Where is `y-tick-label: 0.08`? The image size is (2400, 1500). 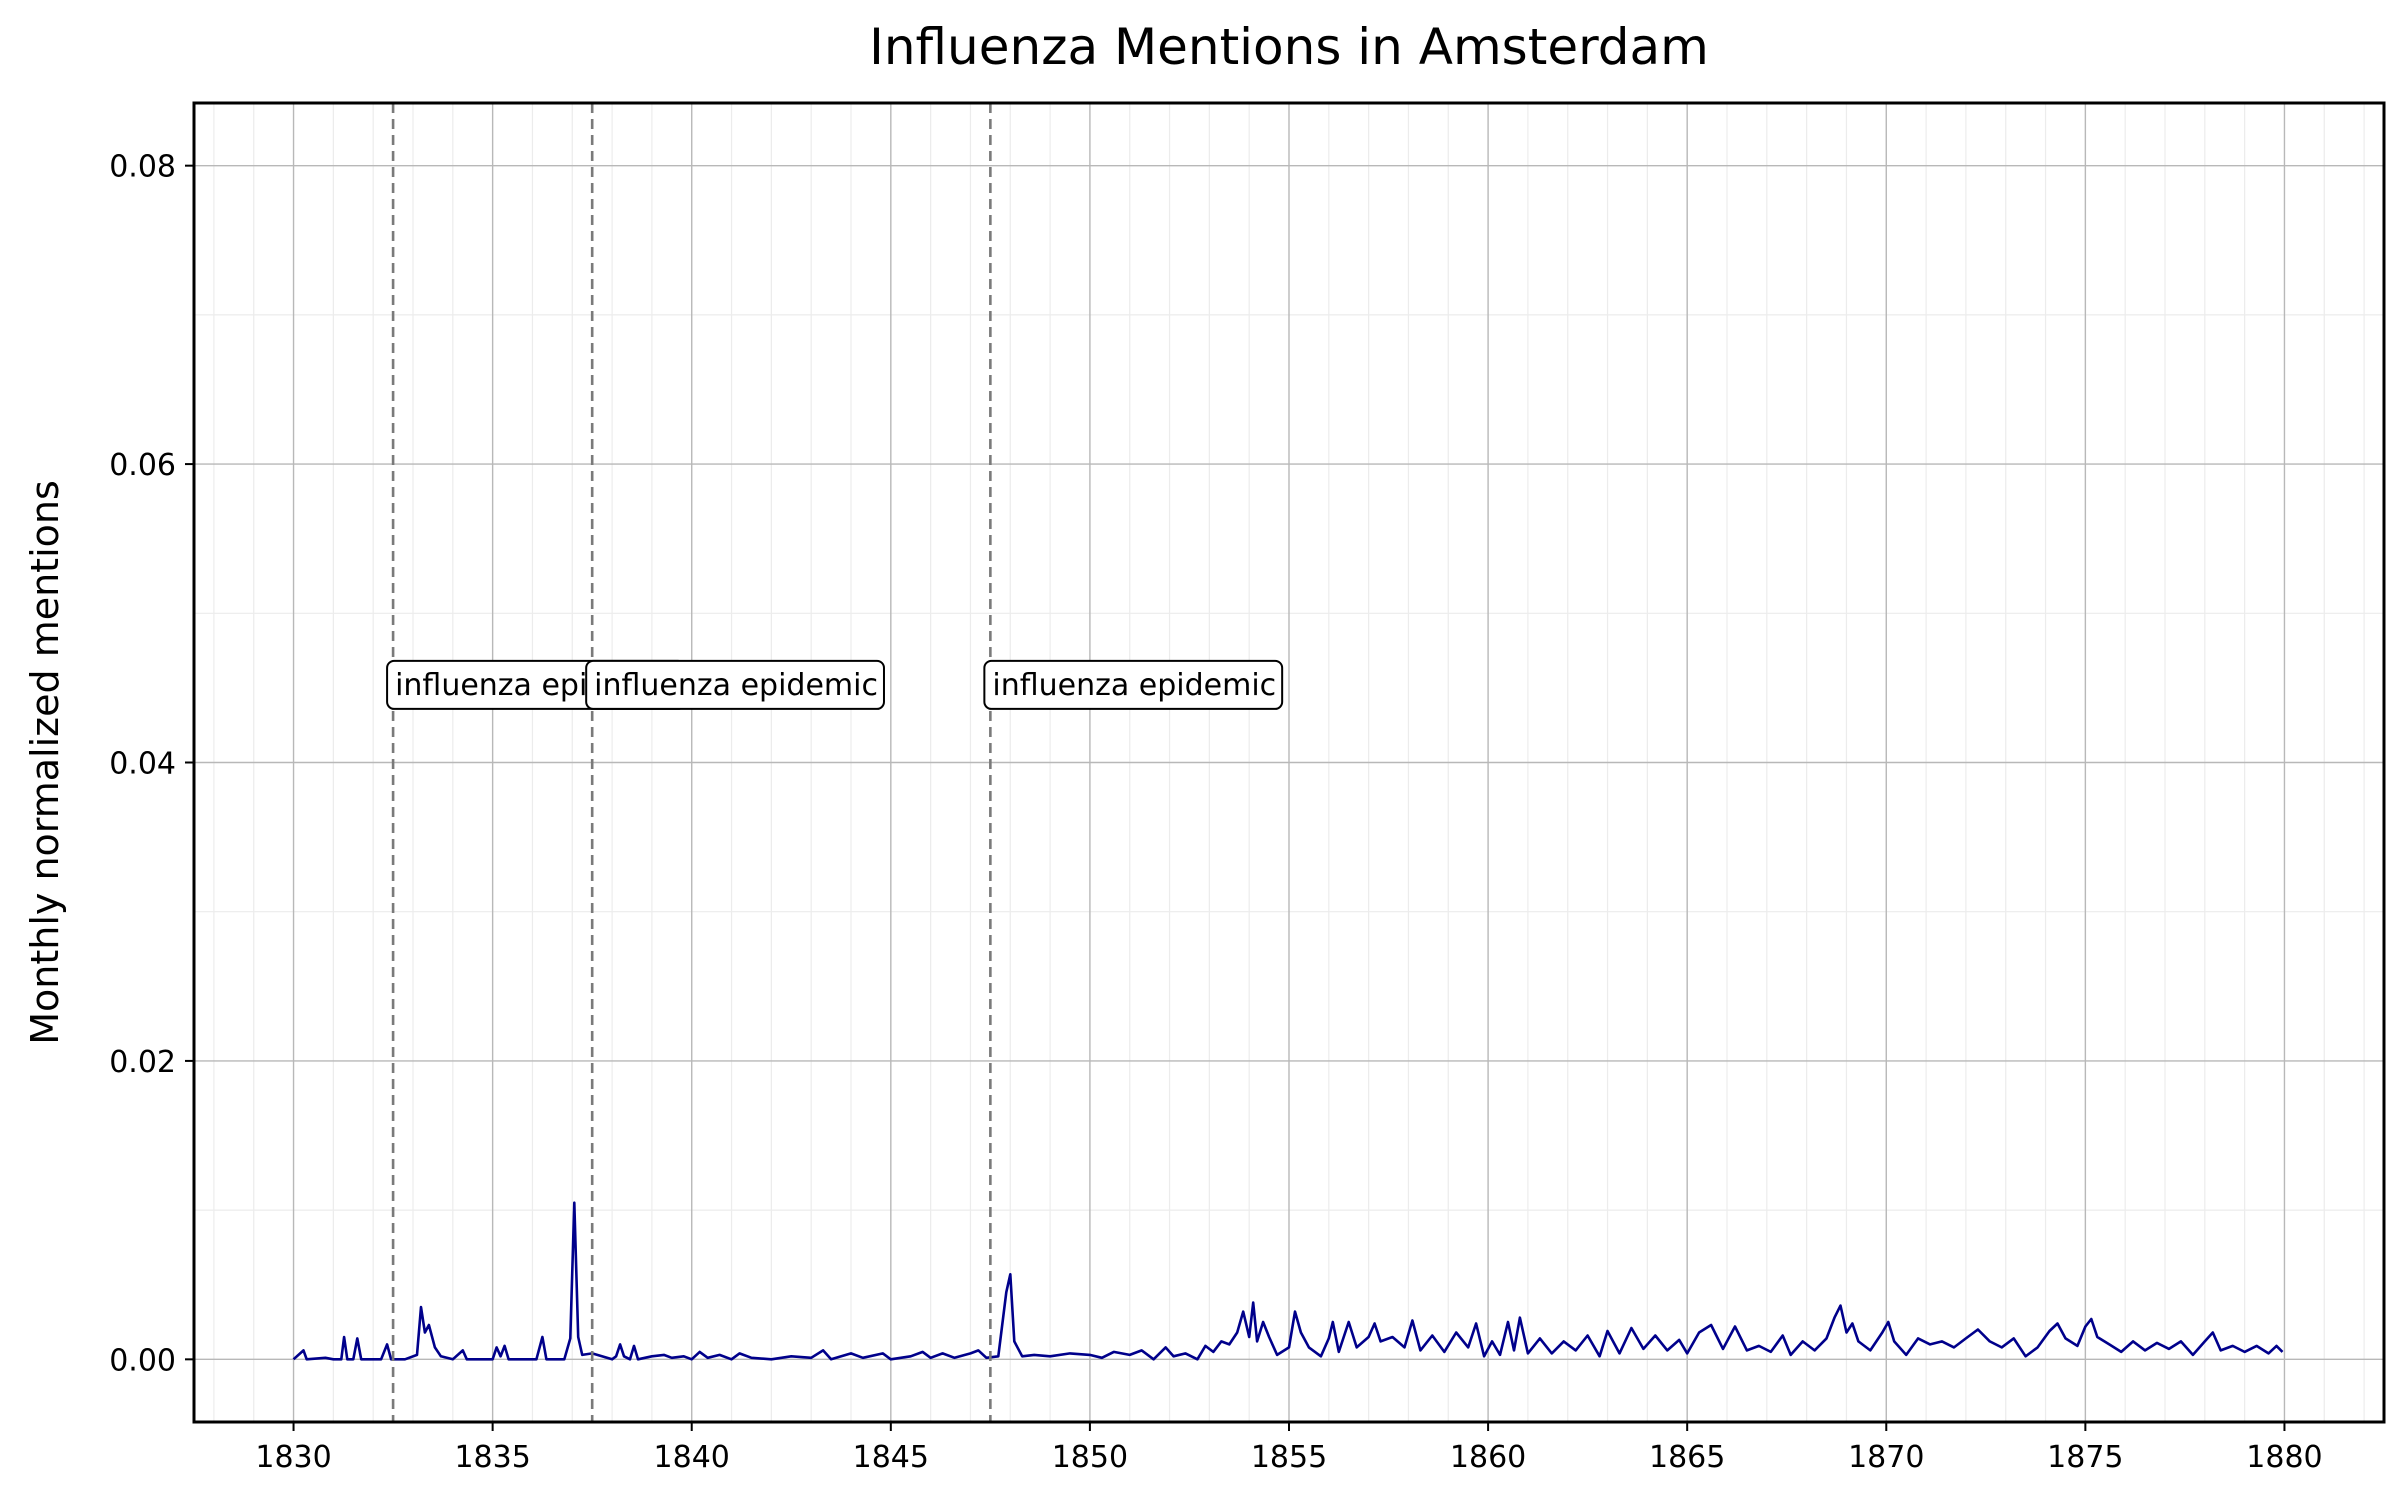 y-tick-label: 0.08 is located at coordinates (142, 167).